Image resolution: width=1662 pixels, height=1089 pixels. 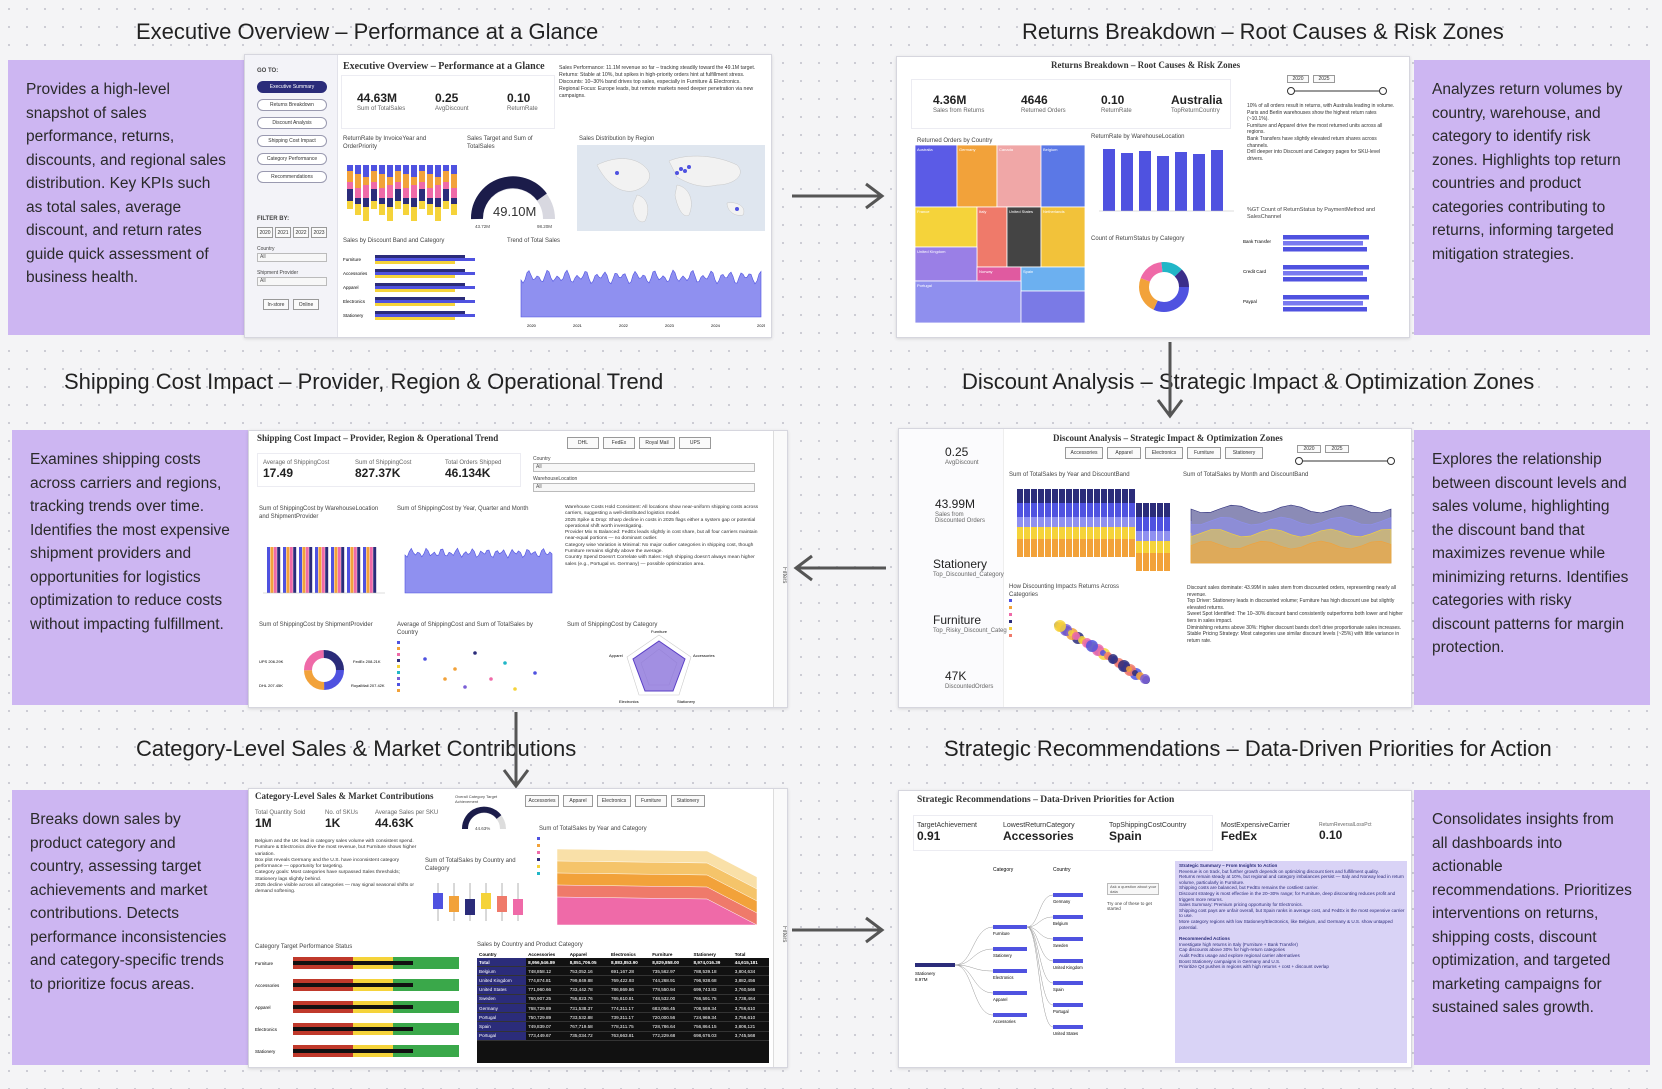 I want to click on radar-label: Apparel, so click(x=616, y=655).